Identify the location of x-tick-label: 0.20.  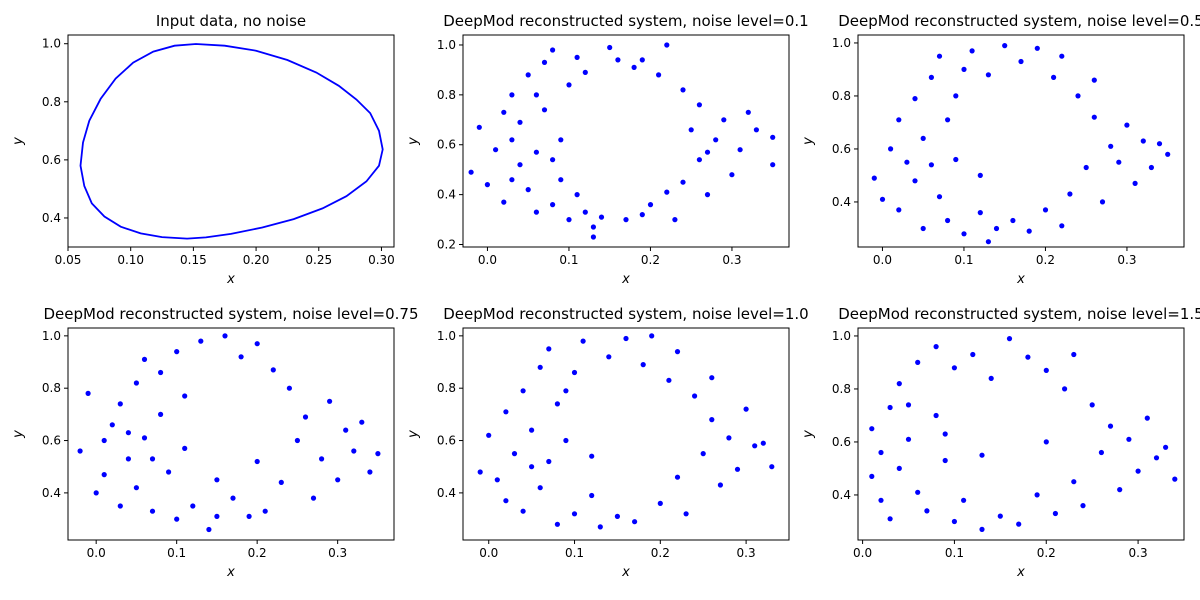
(256, 260).